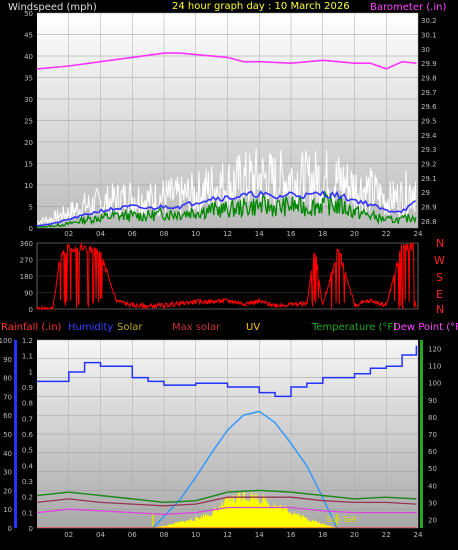 The height and width of the screenshot is (550, 458). I want to click on bottom-x-tick-04: 04, so click(100, 535).